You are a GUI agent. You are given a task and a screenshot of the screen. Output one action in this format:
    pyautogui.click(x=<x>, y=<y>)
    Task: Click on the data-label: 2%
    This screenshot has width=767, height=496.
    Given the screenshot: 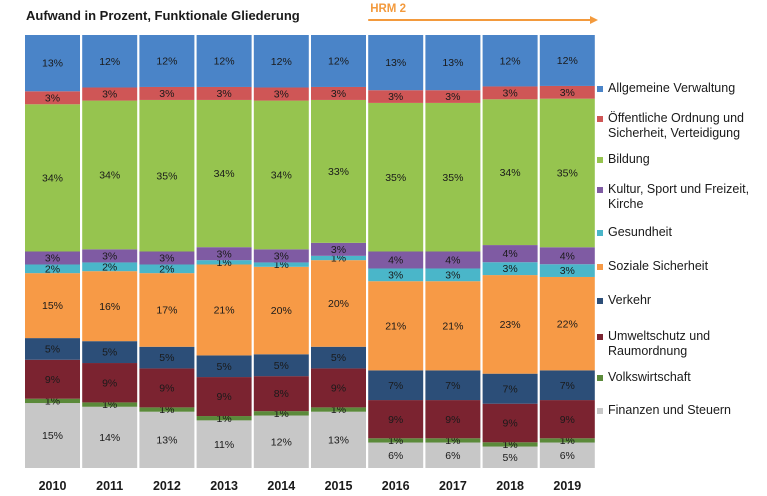 What is the action you would take?
    pyautogui.click(x=52, y=269)
    